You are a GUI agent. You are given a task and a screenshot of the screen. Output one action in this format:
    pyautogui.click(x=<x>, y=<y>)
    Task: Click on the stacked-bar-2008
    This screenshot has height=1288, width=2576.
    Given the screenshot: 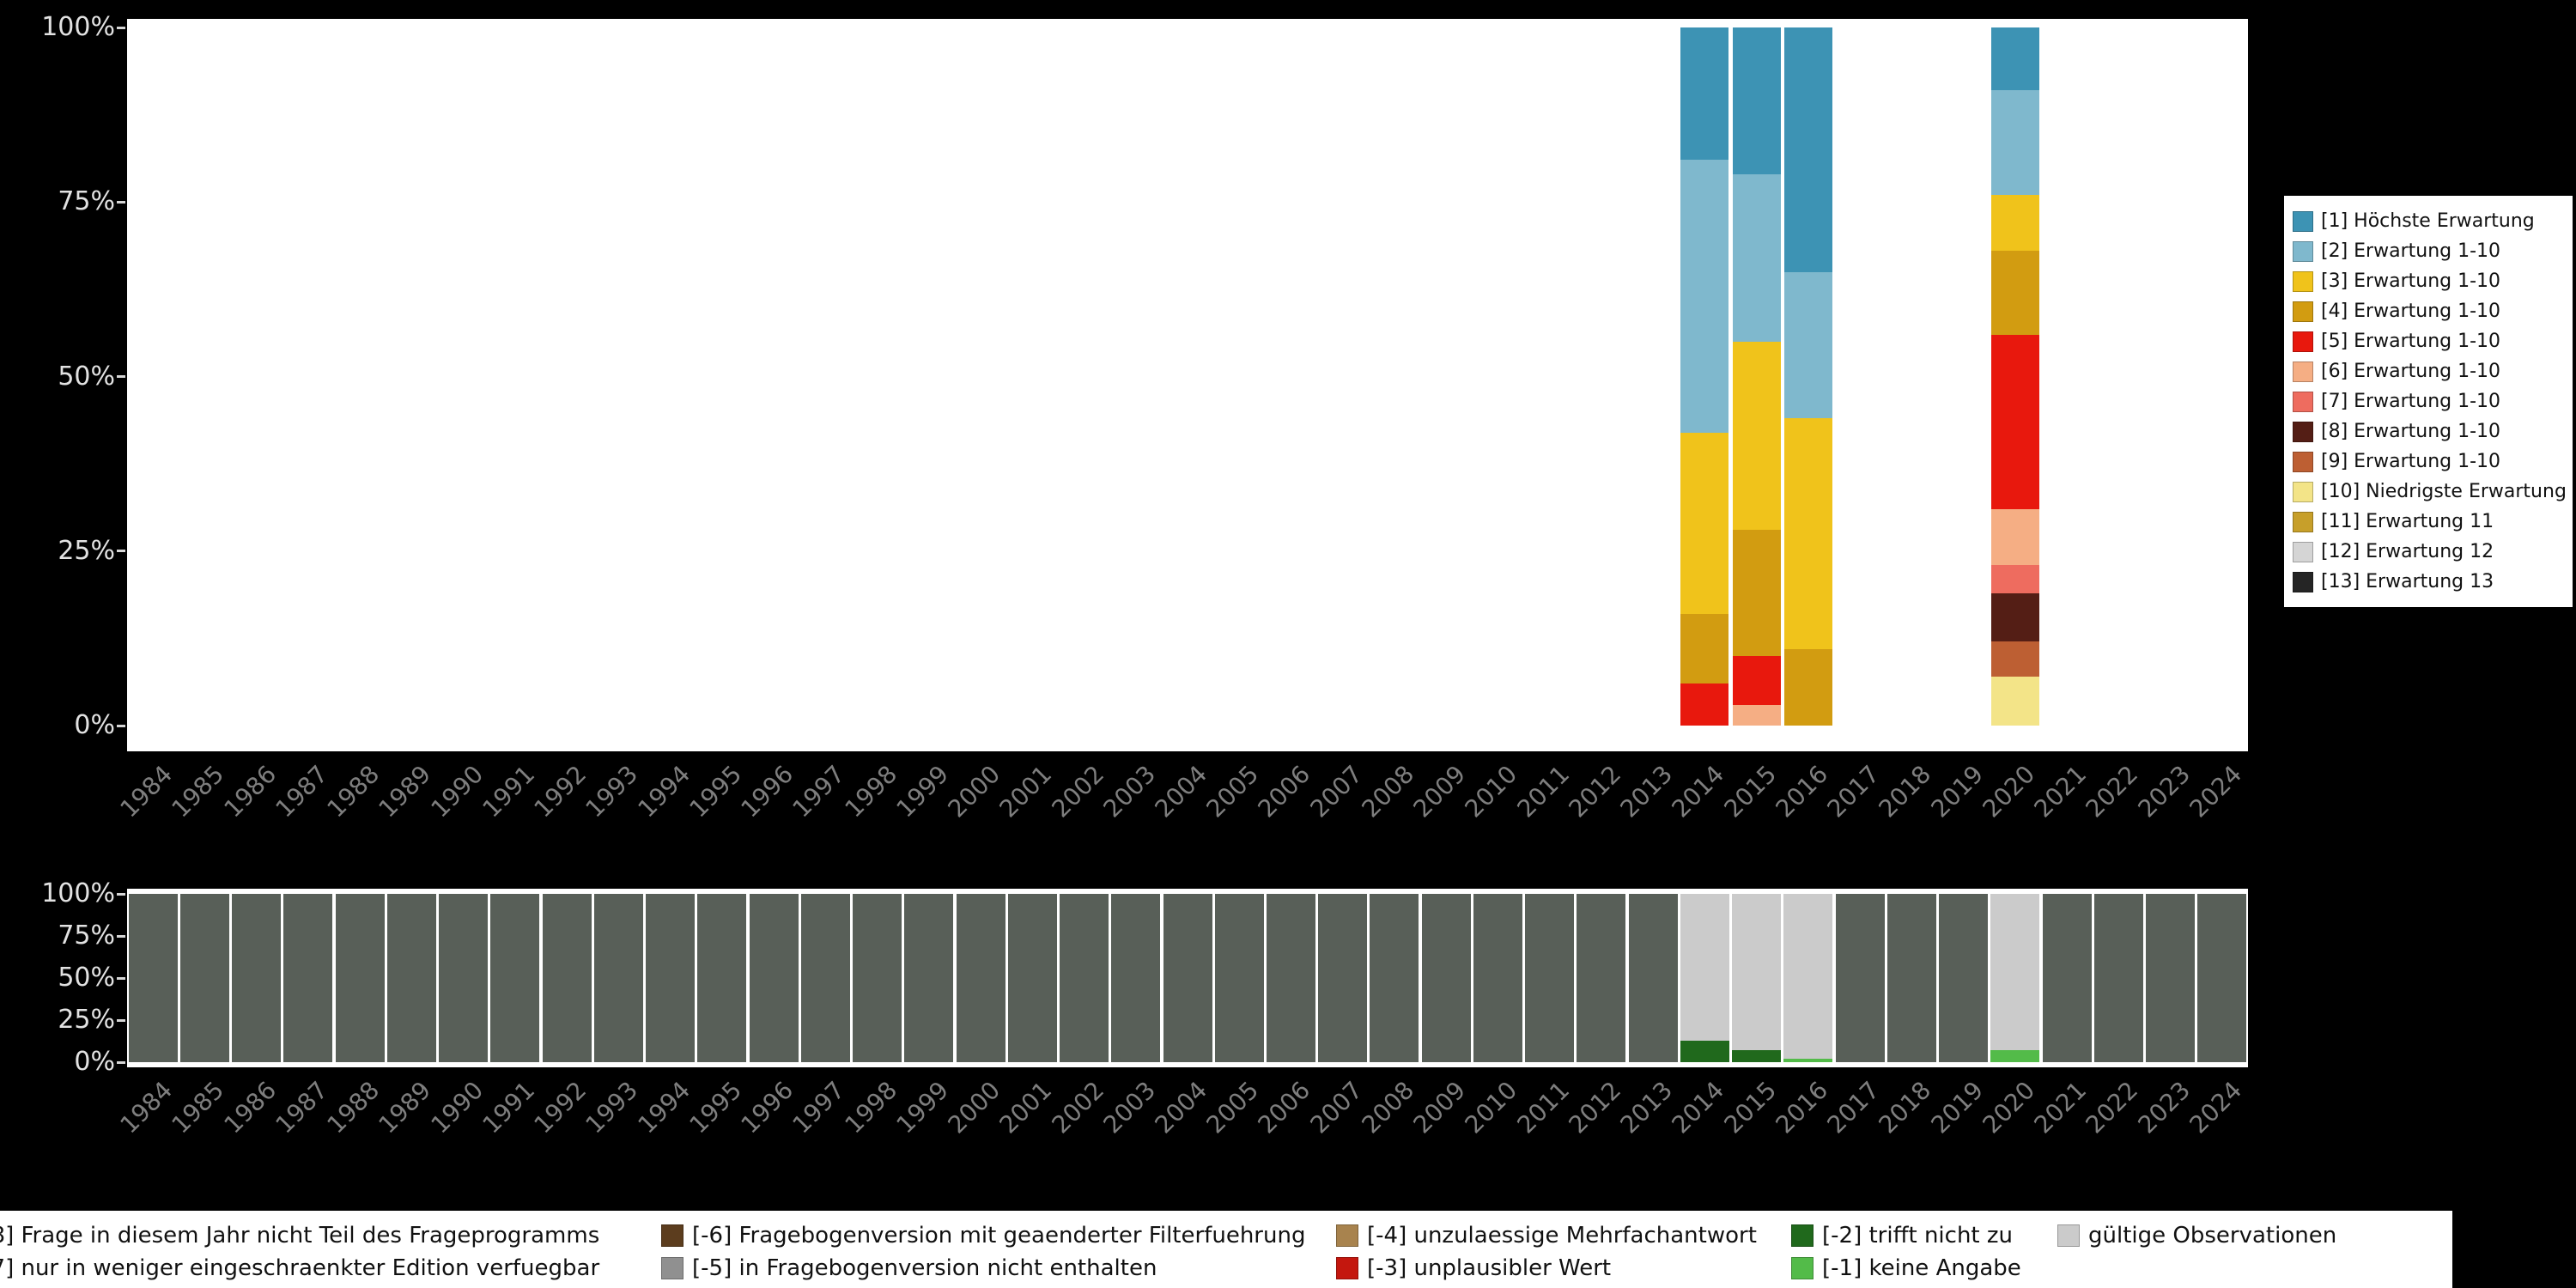 What is the action you would take?
    pyautogui.click(x=1394, y=978)
    